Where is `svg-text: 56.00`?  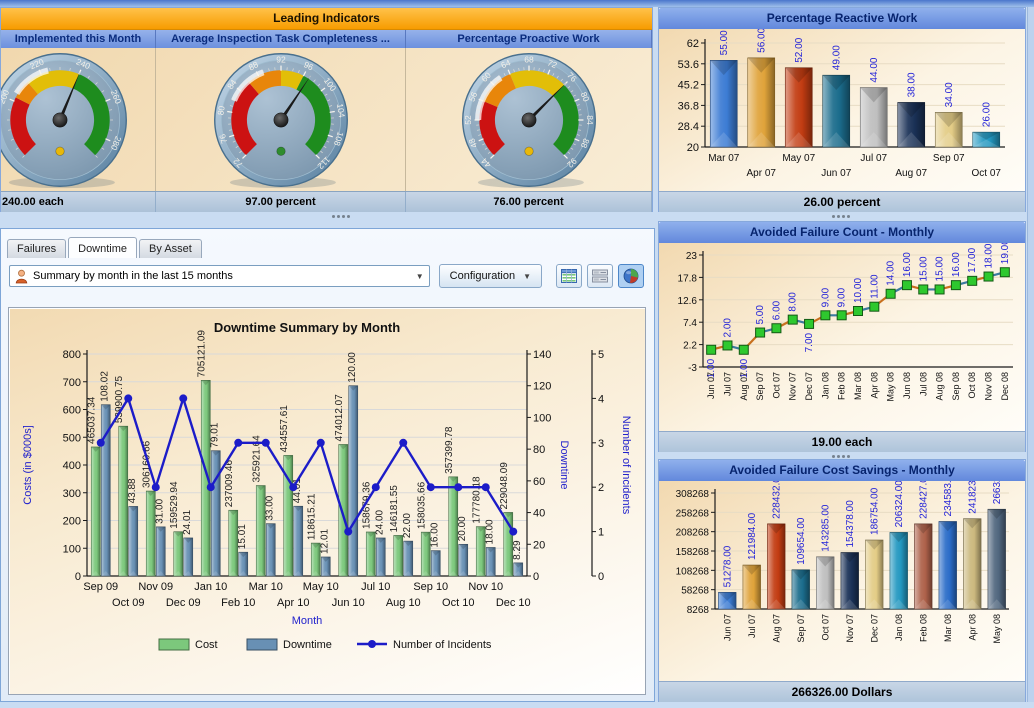 svg-text: 56.00 is located at coordinates (762, 41).